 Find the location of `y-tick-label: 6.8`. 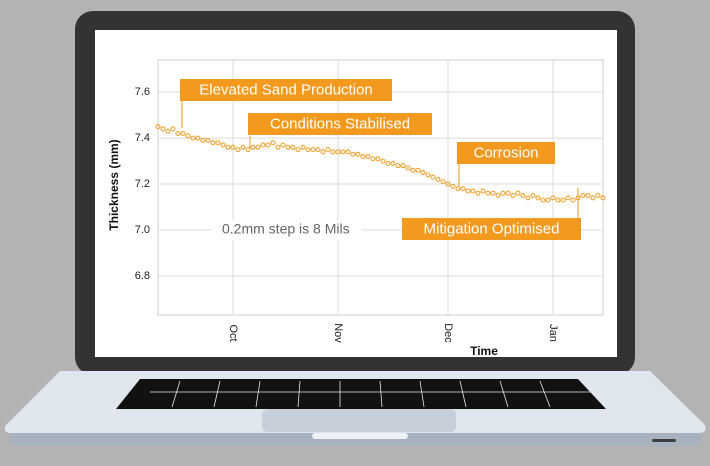

y-tick-label: 6.8 is located at coordinates (142, 276).